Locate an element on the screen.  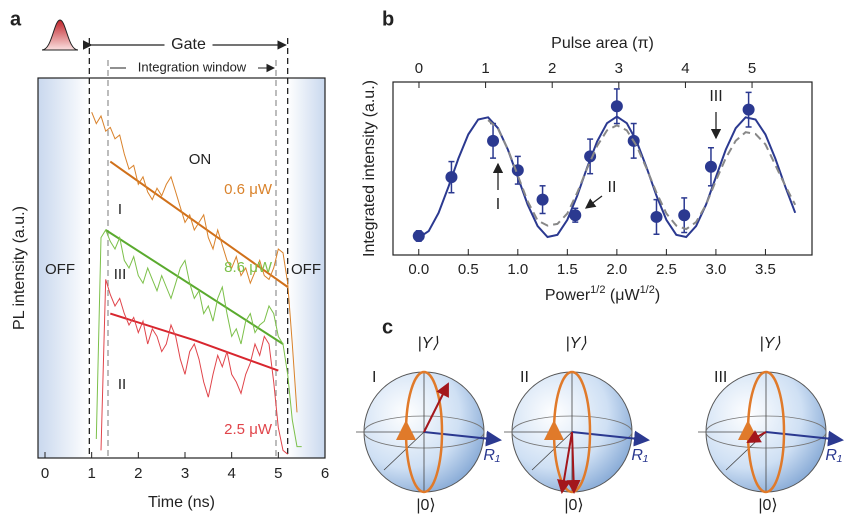
panel-label: a is located at coordinates (16, 19).